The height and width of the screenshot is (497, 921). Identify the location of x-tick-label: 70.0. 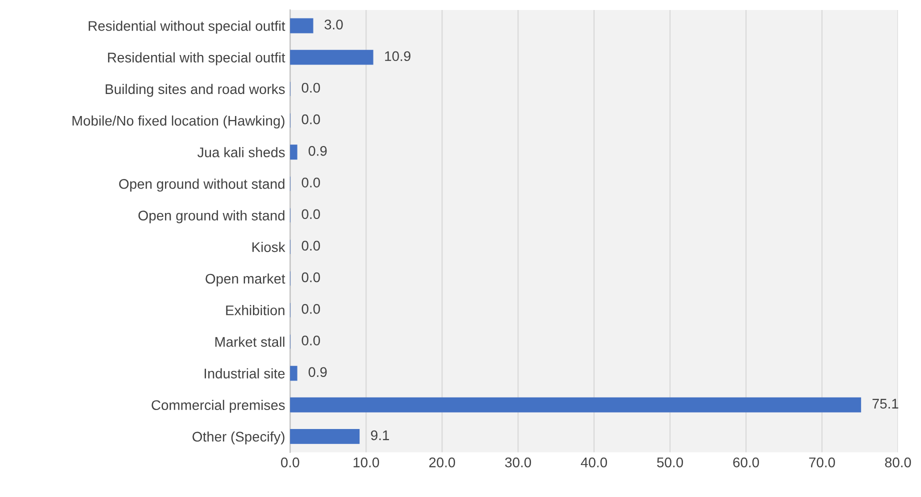
(822, 463).